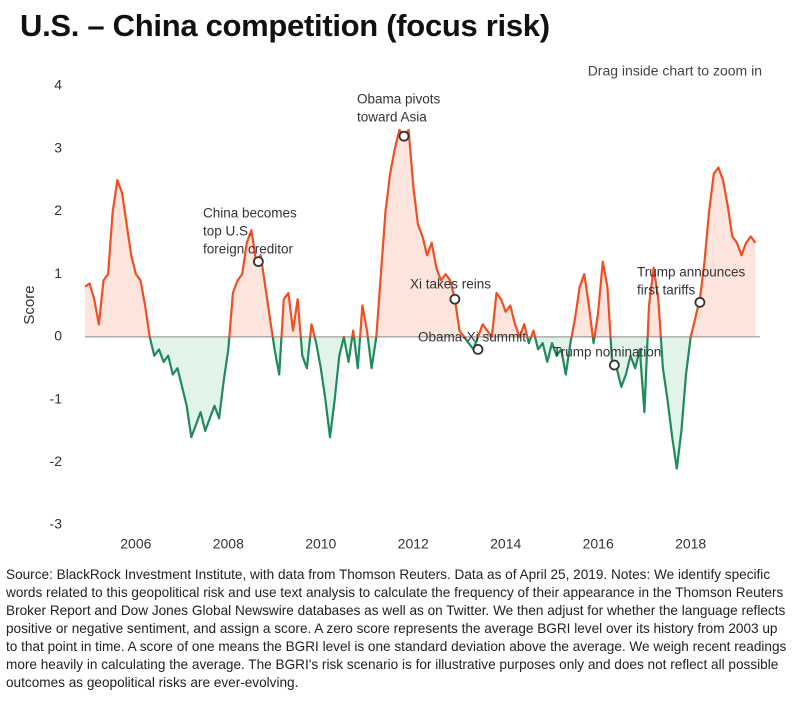  I want to click on annotation-label: Obama pivots, so click(399, 99).